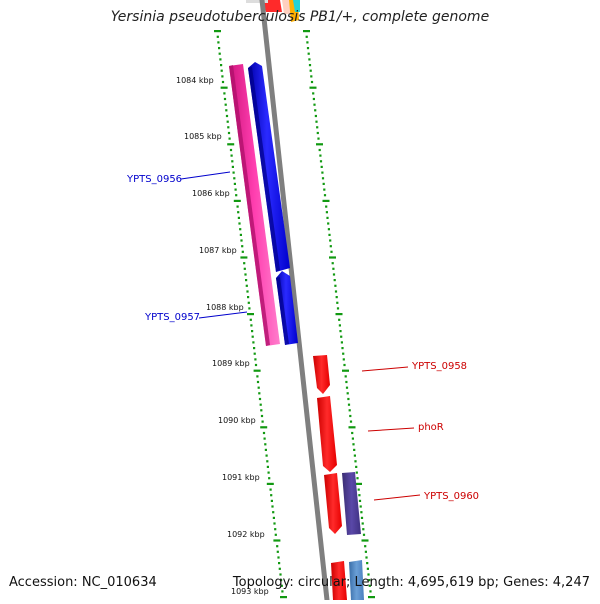  I want to click on tick-label: 1092 kbp, so click(246, 534).